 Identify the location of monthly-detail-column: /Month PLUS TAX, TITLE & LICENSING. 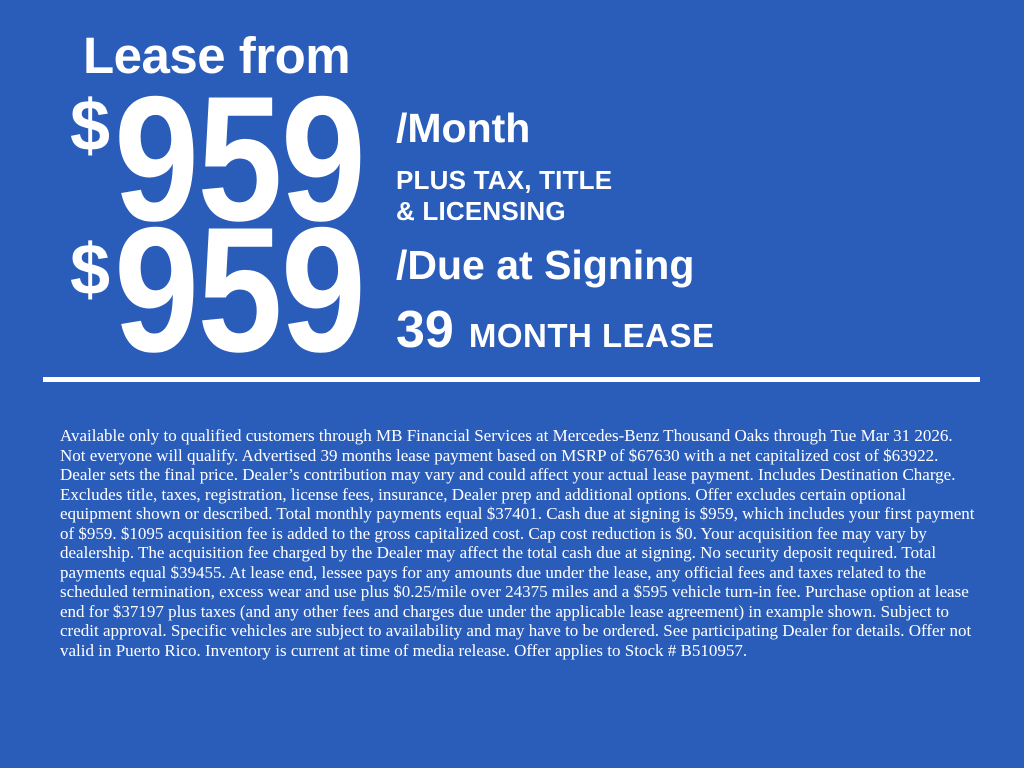
(504, 165).